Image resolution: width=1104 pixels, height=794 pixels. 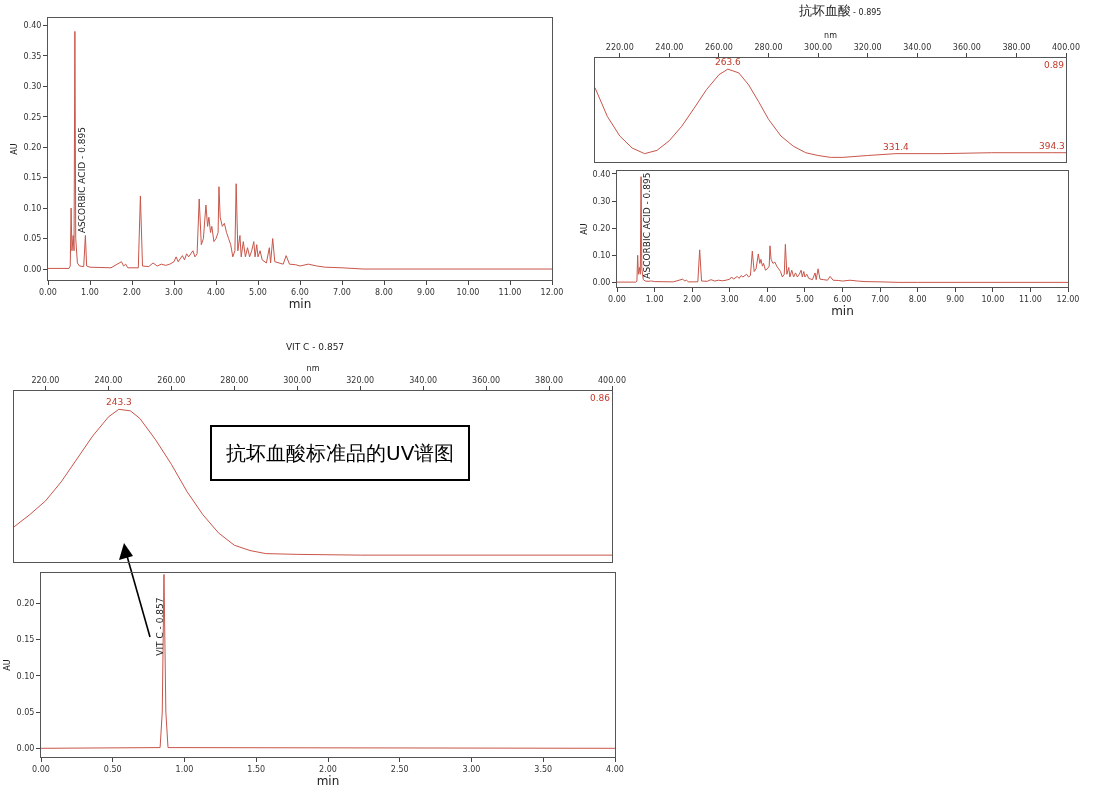 I want to click on annotation: VIT C - 0.857, so click(x=160, y=626).